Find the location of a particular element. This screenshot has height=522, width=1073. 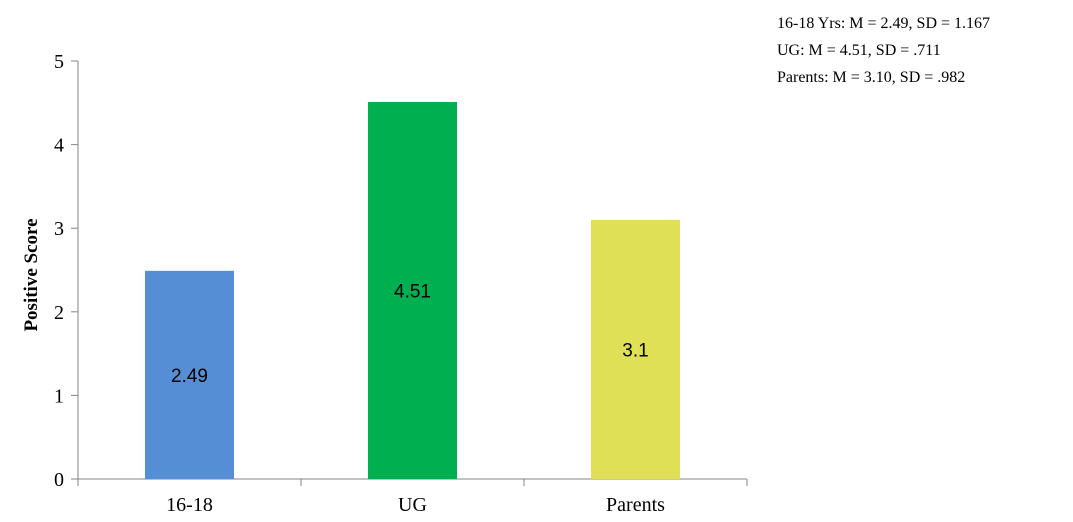

data-label: 2.49 is located at coordinates (189, 376).